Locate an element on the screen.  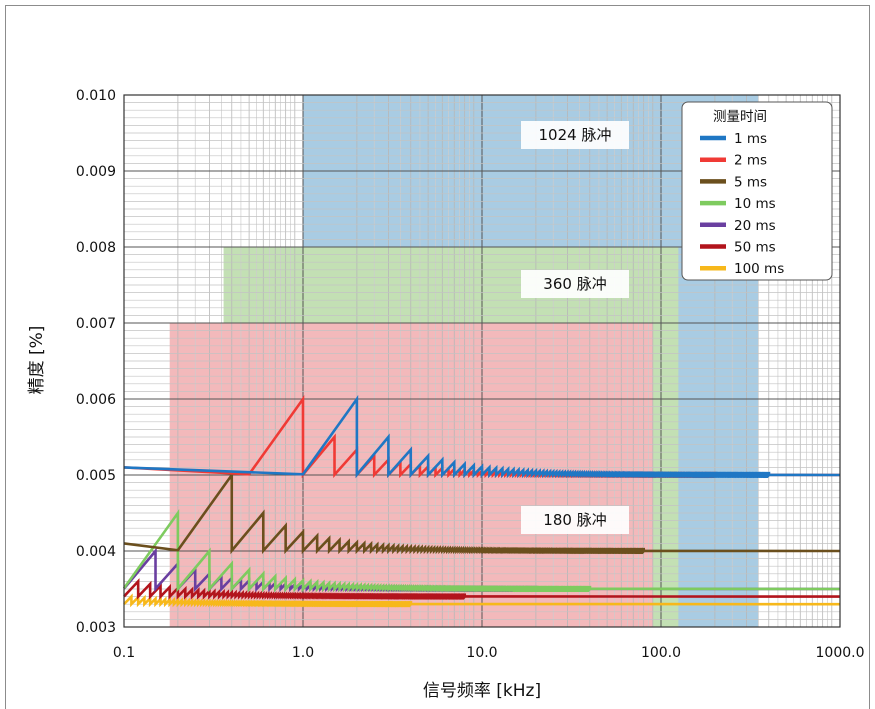
y-tick-label: 0.010 is located at coordinates (96, 96).